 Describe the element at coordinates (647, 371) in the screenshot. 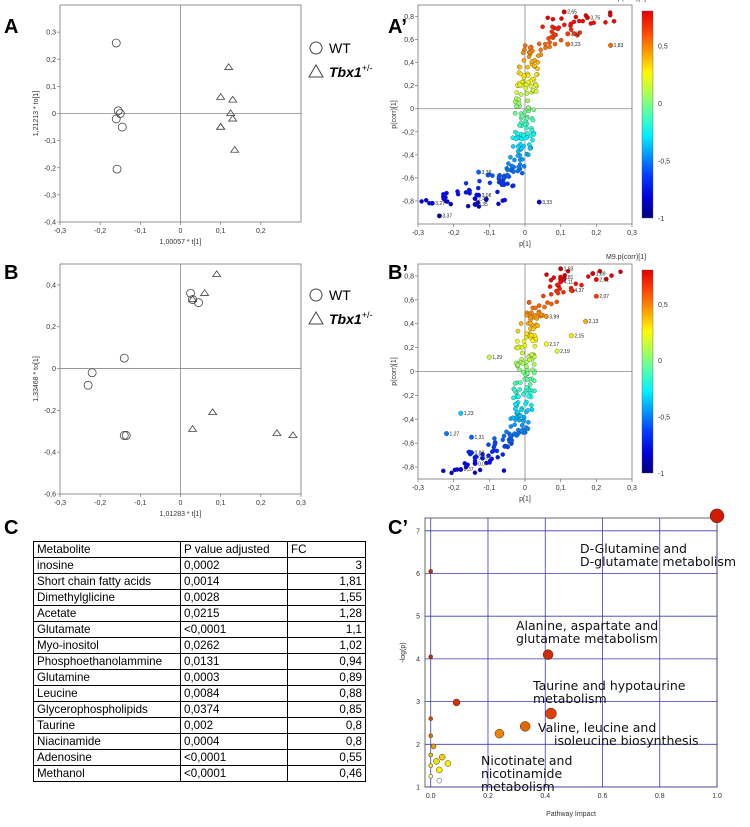

I see `colorbar` at that location.